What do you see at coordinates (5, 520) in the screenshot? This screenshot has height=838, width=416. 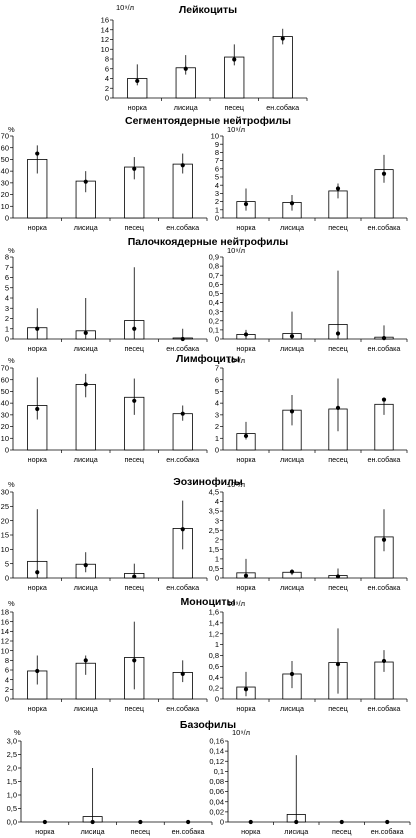 I see `y-tick-label: 20` at bounding box center [5, 520].